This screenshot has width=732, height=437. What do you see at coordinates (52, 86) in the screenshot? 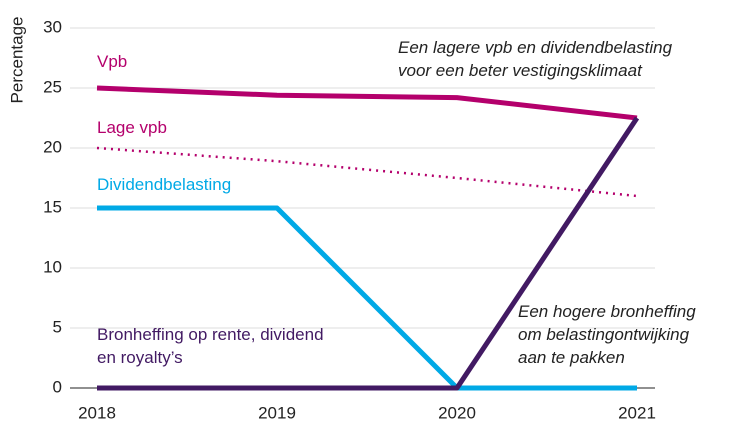
I see `y-tick-label: 25` at bounding box center [52, 86].